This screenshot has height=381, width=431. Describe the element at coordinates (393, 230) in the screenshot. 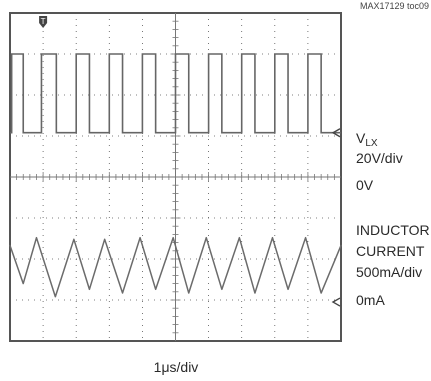

I see `current-label-line-1: INDUCTOR` at that location.